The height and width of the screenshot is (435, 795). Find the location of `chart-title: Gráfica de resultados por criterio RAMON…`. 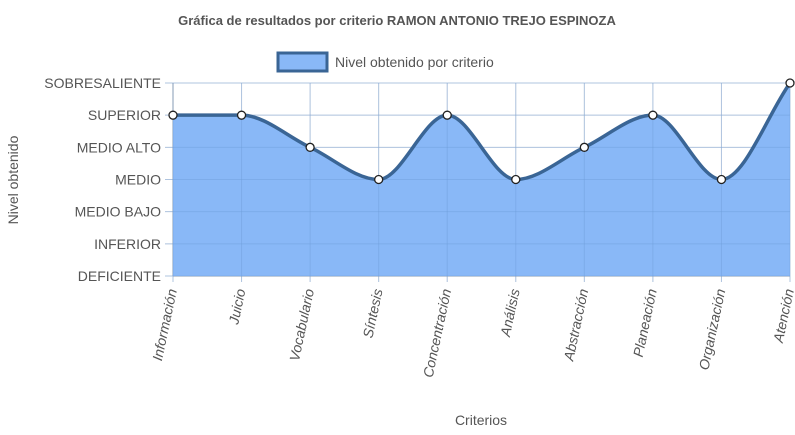

chart-title: Gráfica de resultados por criterio RAMON… is located at coordinates (397, 20).